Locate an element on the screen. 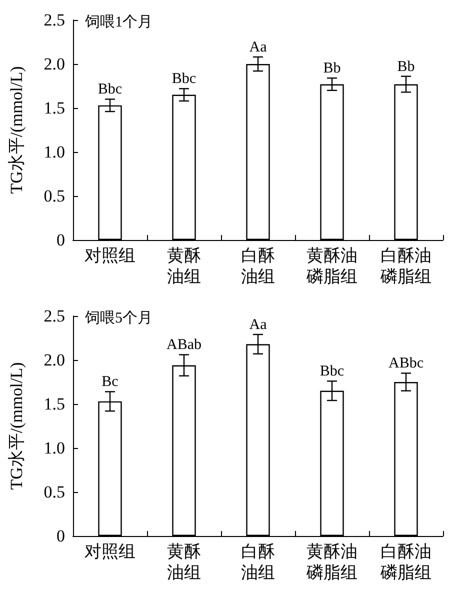 This screenshot has width=449, height=592. annotation: Bc is located at coordinates (110, 382).